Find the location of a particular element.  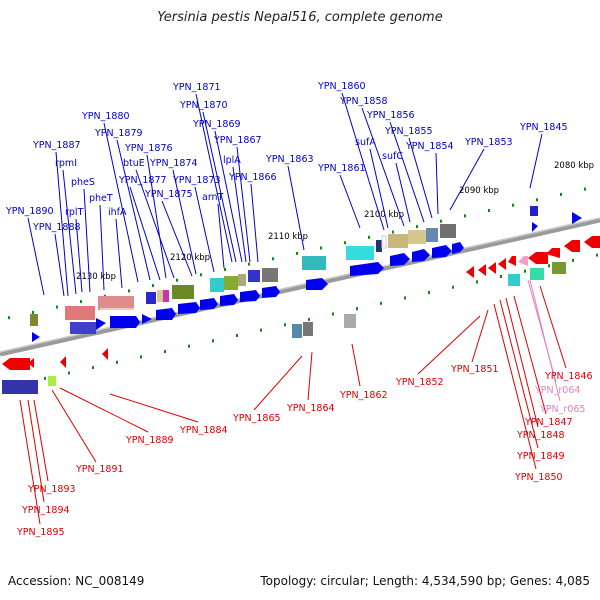

gene-label: YPN_1895 is located at coordinates (40, 532).